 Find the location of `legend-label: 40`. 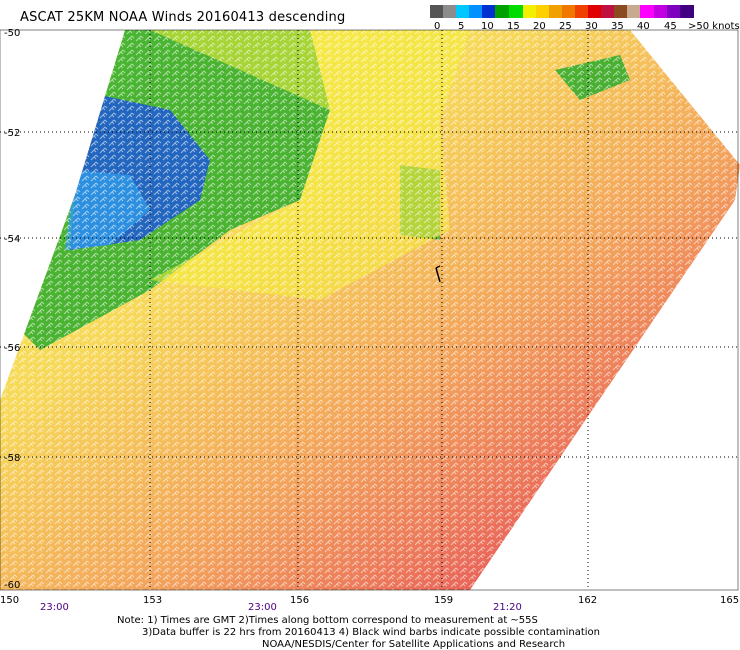

legend-label: 40 is located at coordinates (643, 26).